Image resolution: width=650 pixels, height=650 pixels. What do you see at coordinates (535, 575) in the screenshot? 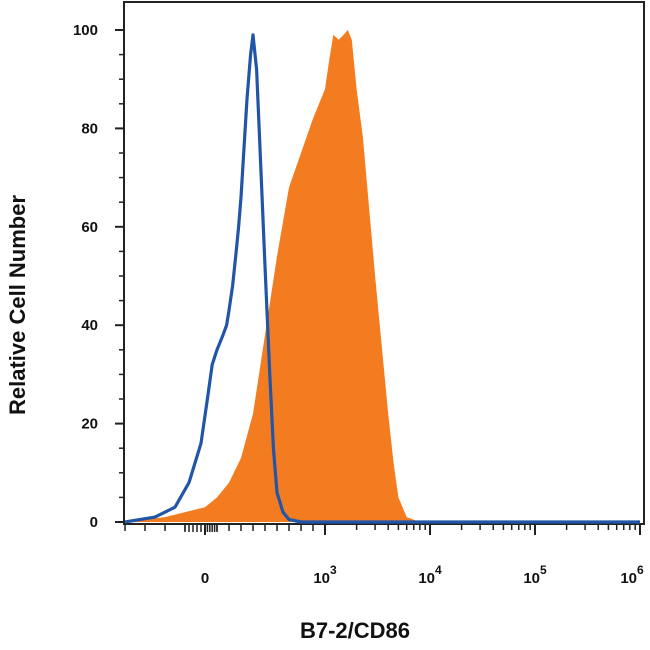
I see `x-tick-label: 10⁵` at bounding box center [535, 575].